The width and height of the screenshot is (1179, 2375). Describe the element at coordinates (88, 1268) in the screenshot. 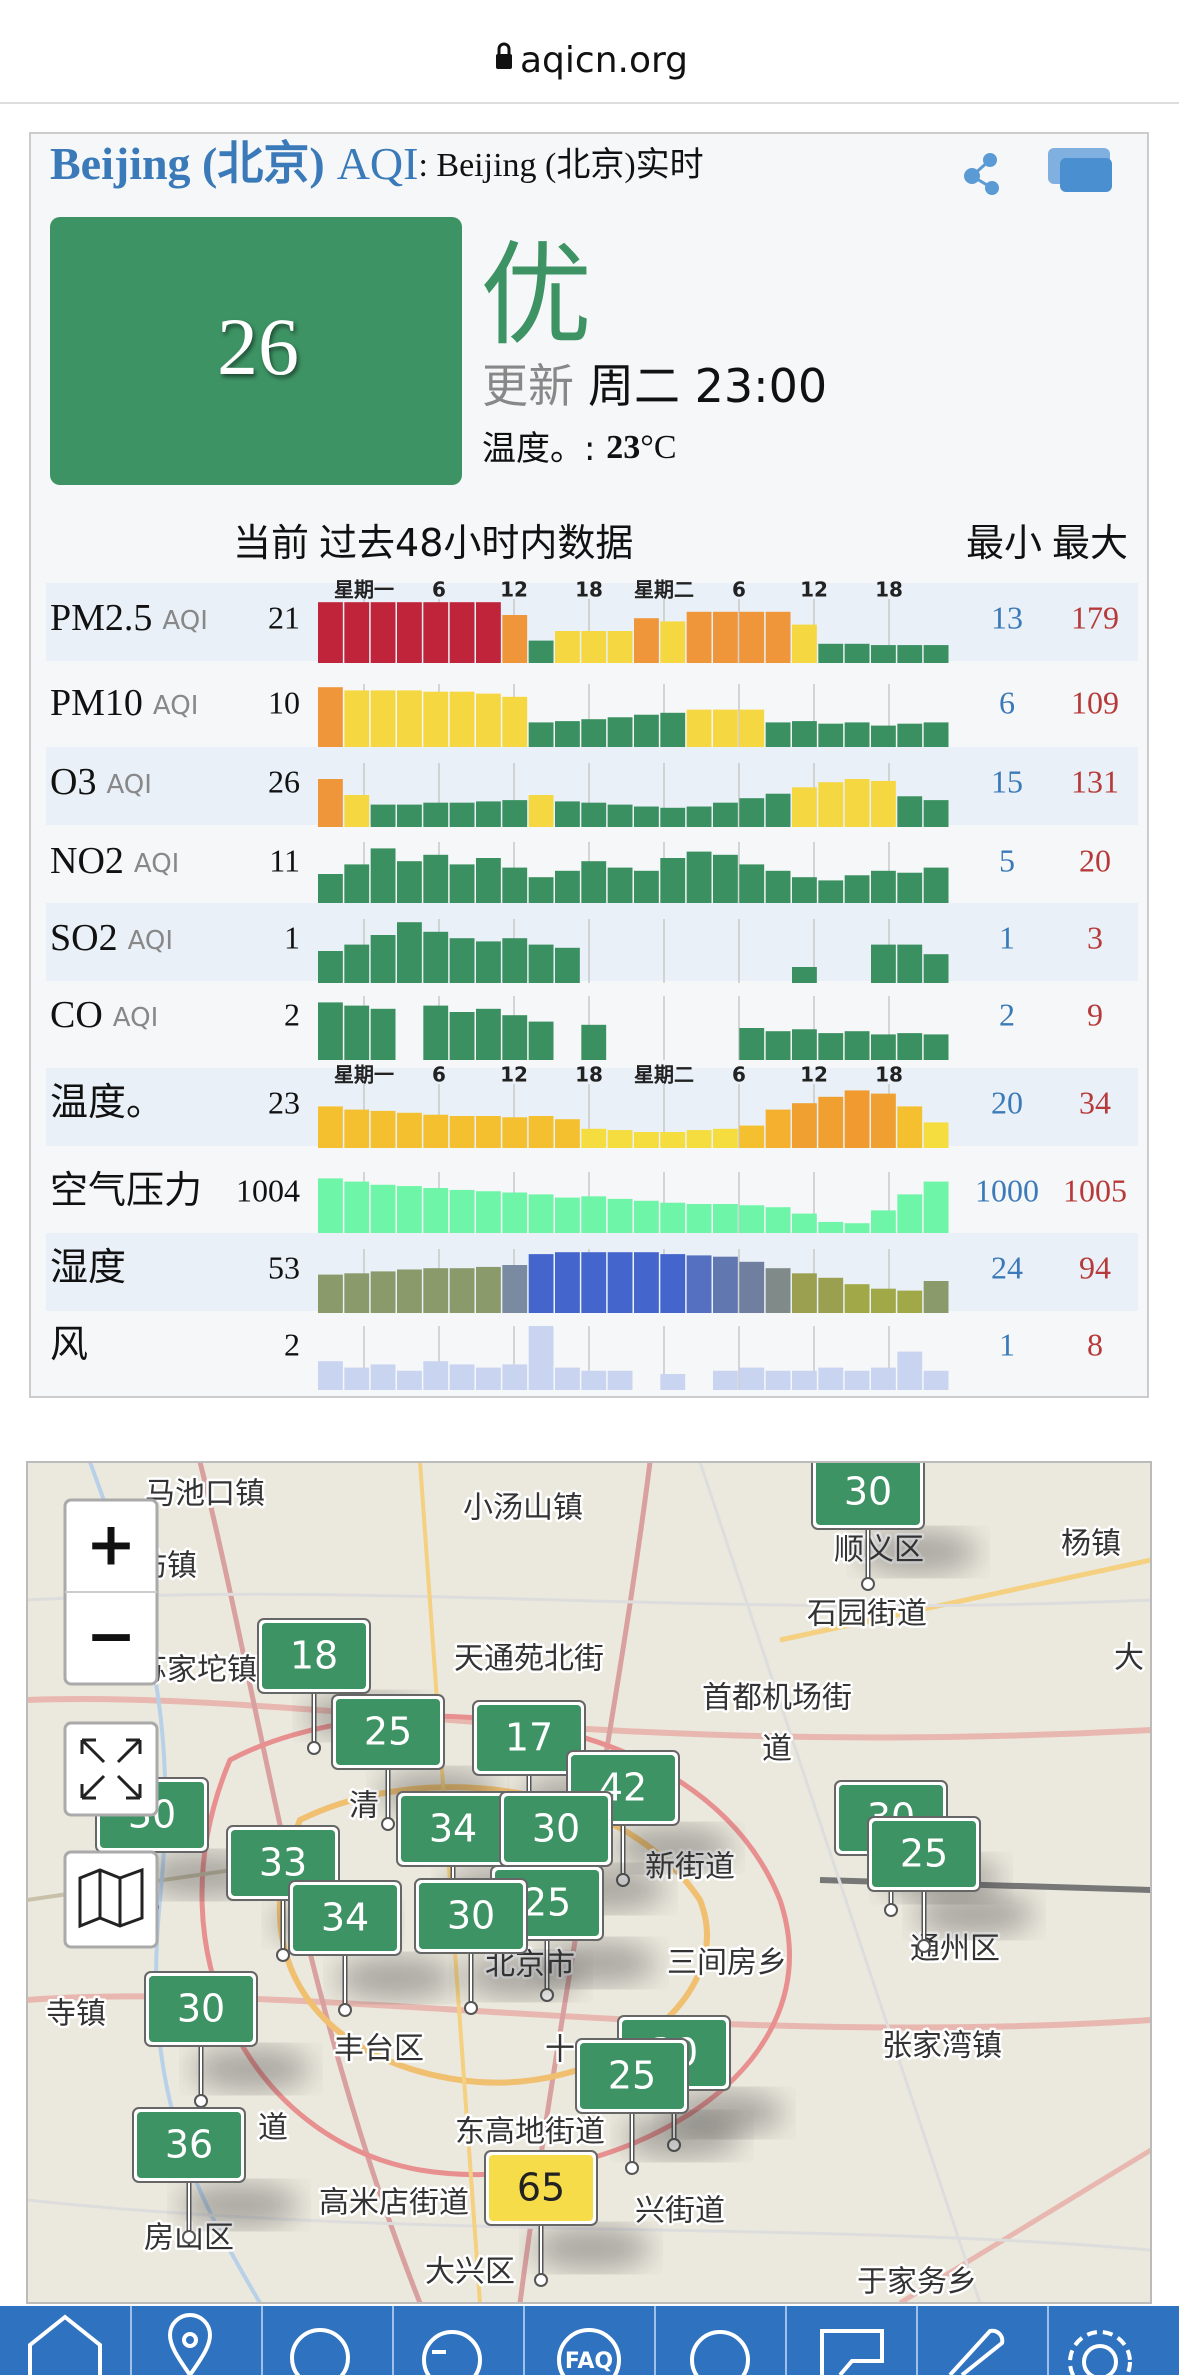

I see `pollutant: 湿度` at that location.